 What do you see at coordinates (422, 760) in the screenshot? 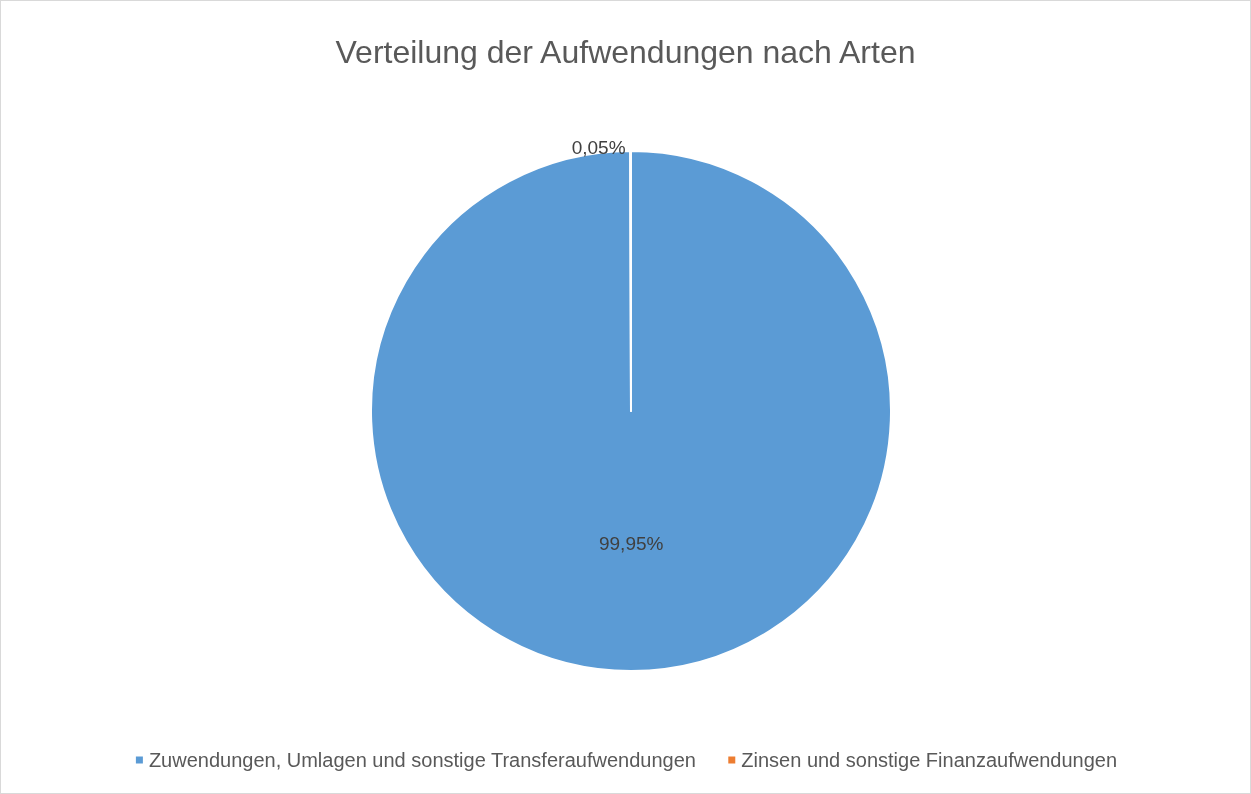
I see `legend-label: Zuwendungen, Umlagen und sonstige Transferaufwendungen` at bounding box center [422, 760].